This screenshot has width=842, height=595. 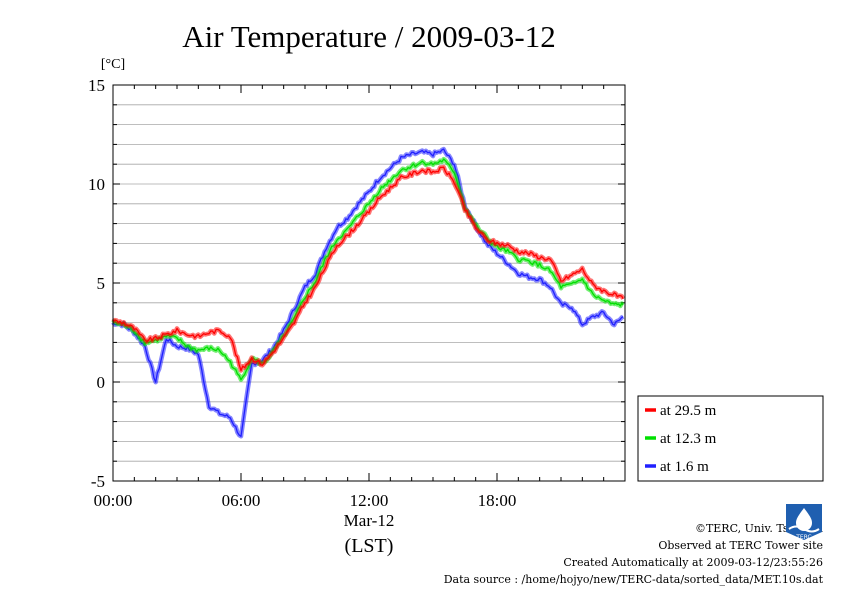 I want to click on y-axis-unit: [°C], so click(x=113, y=64).